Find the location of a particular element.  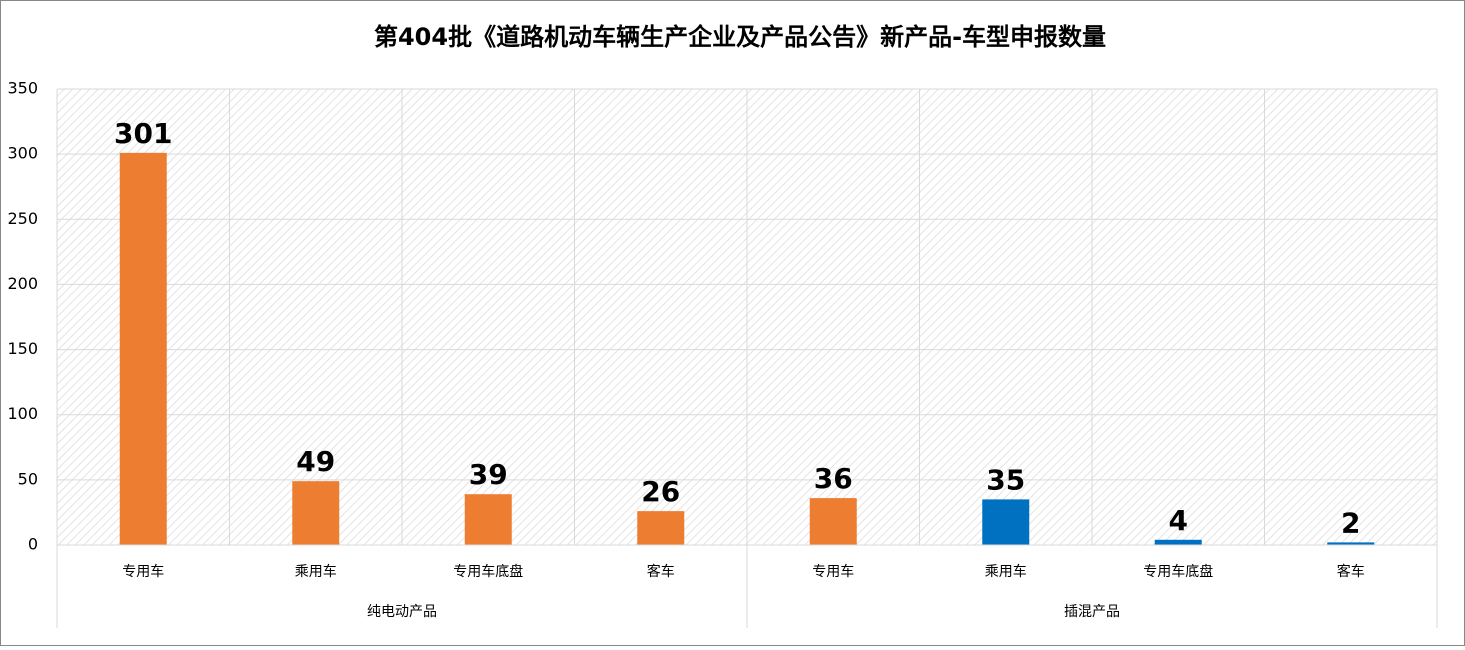

data-label: 39 is located at coordinates (488, 474).